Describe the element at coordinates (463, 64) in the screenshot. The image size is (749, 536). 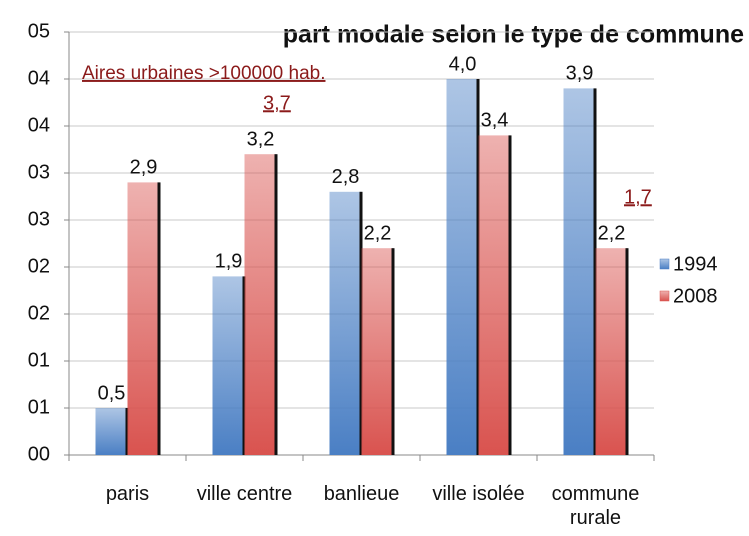
I see `value-label: 4,0` at that location.